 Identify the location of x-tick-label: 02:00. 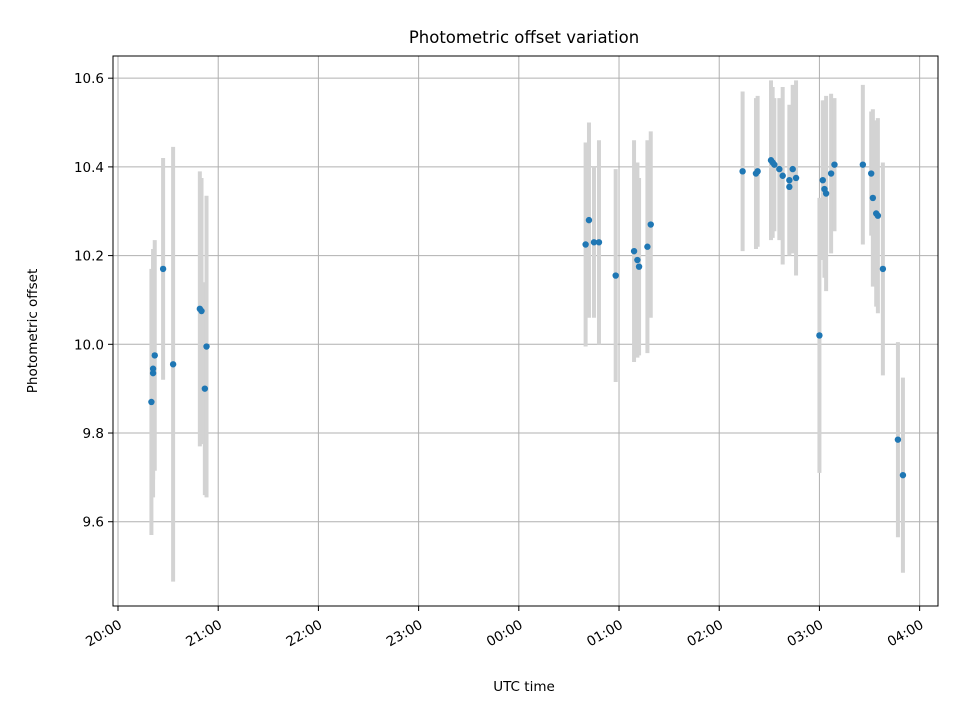
(705, 633).